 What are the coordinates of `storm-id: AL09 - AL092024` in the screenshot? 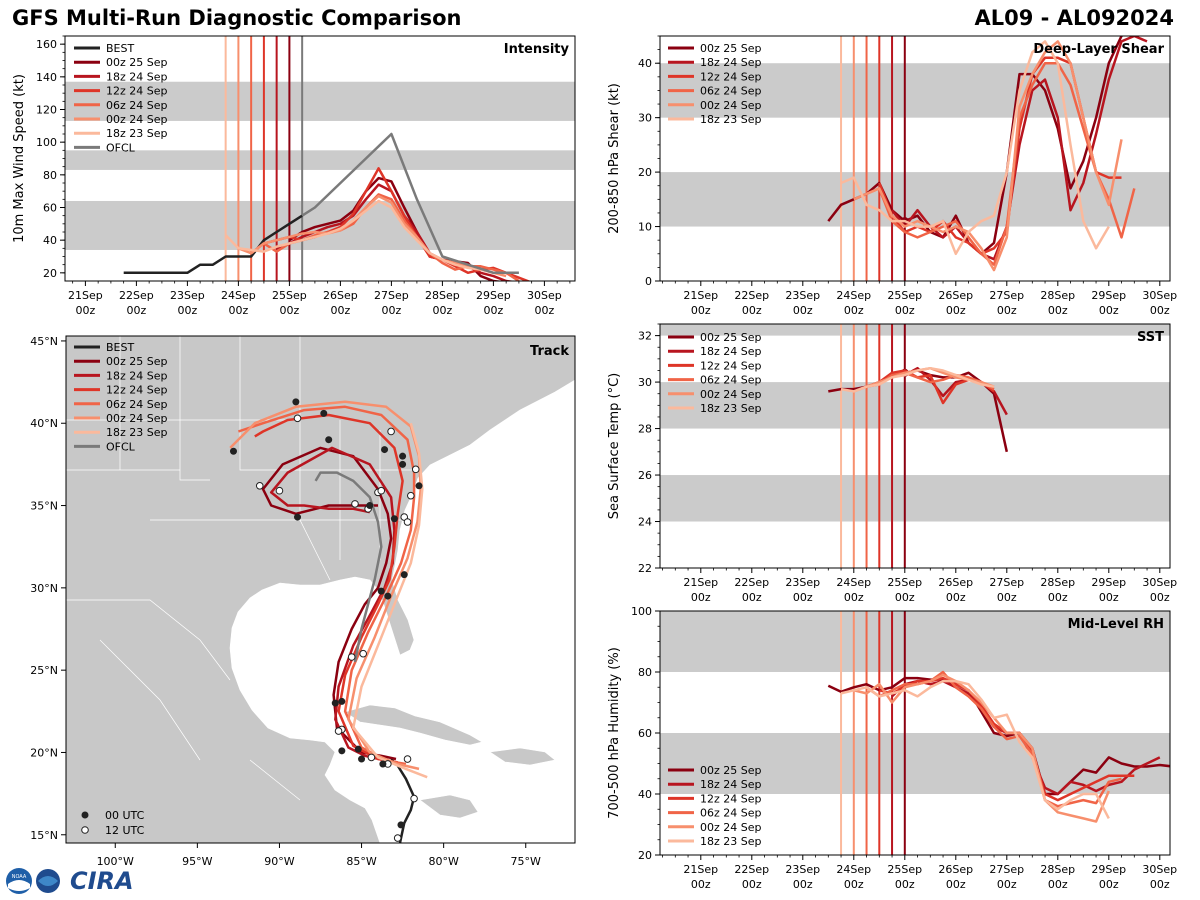 It's located at (1074, 18).